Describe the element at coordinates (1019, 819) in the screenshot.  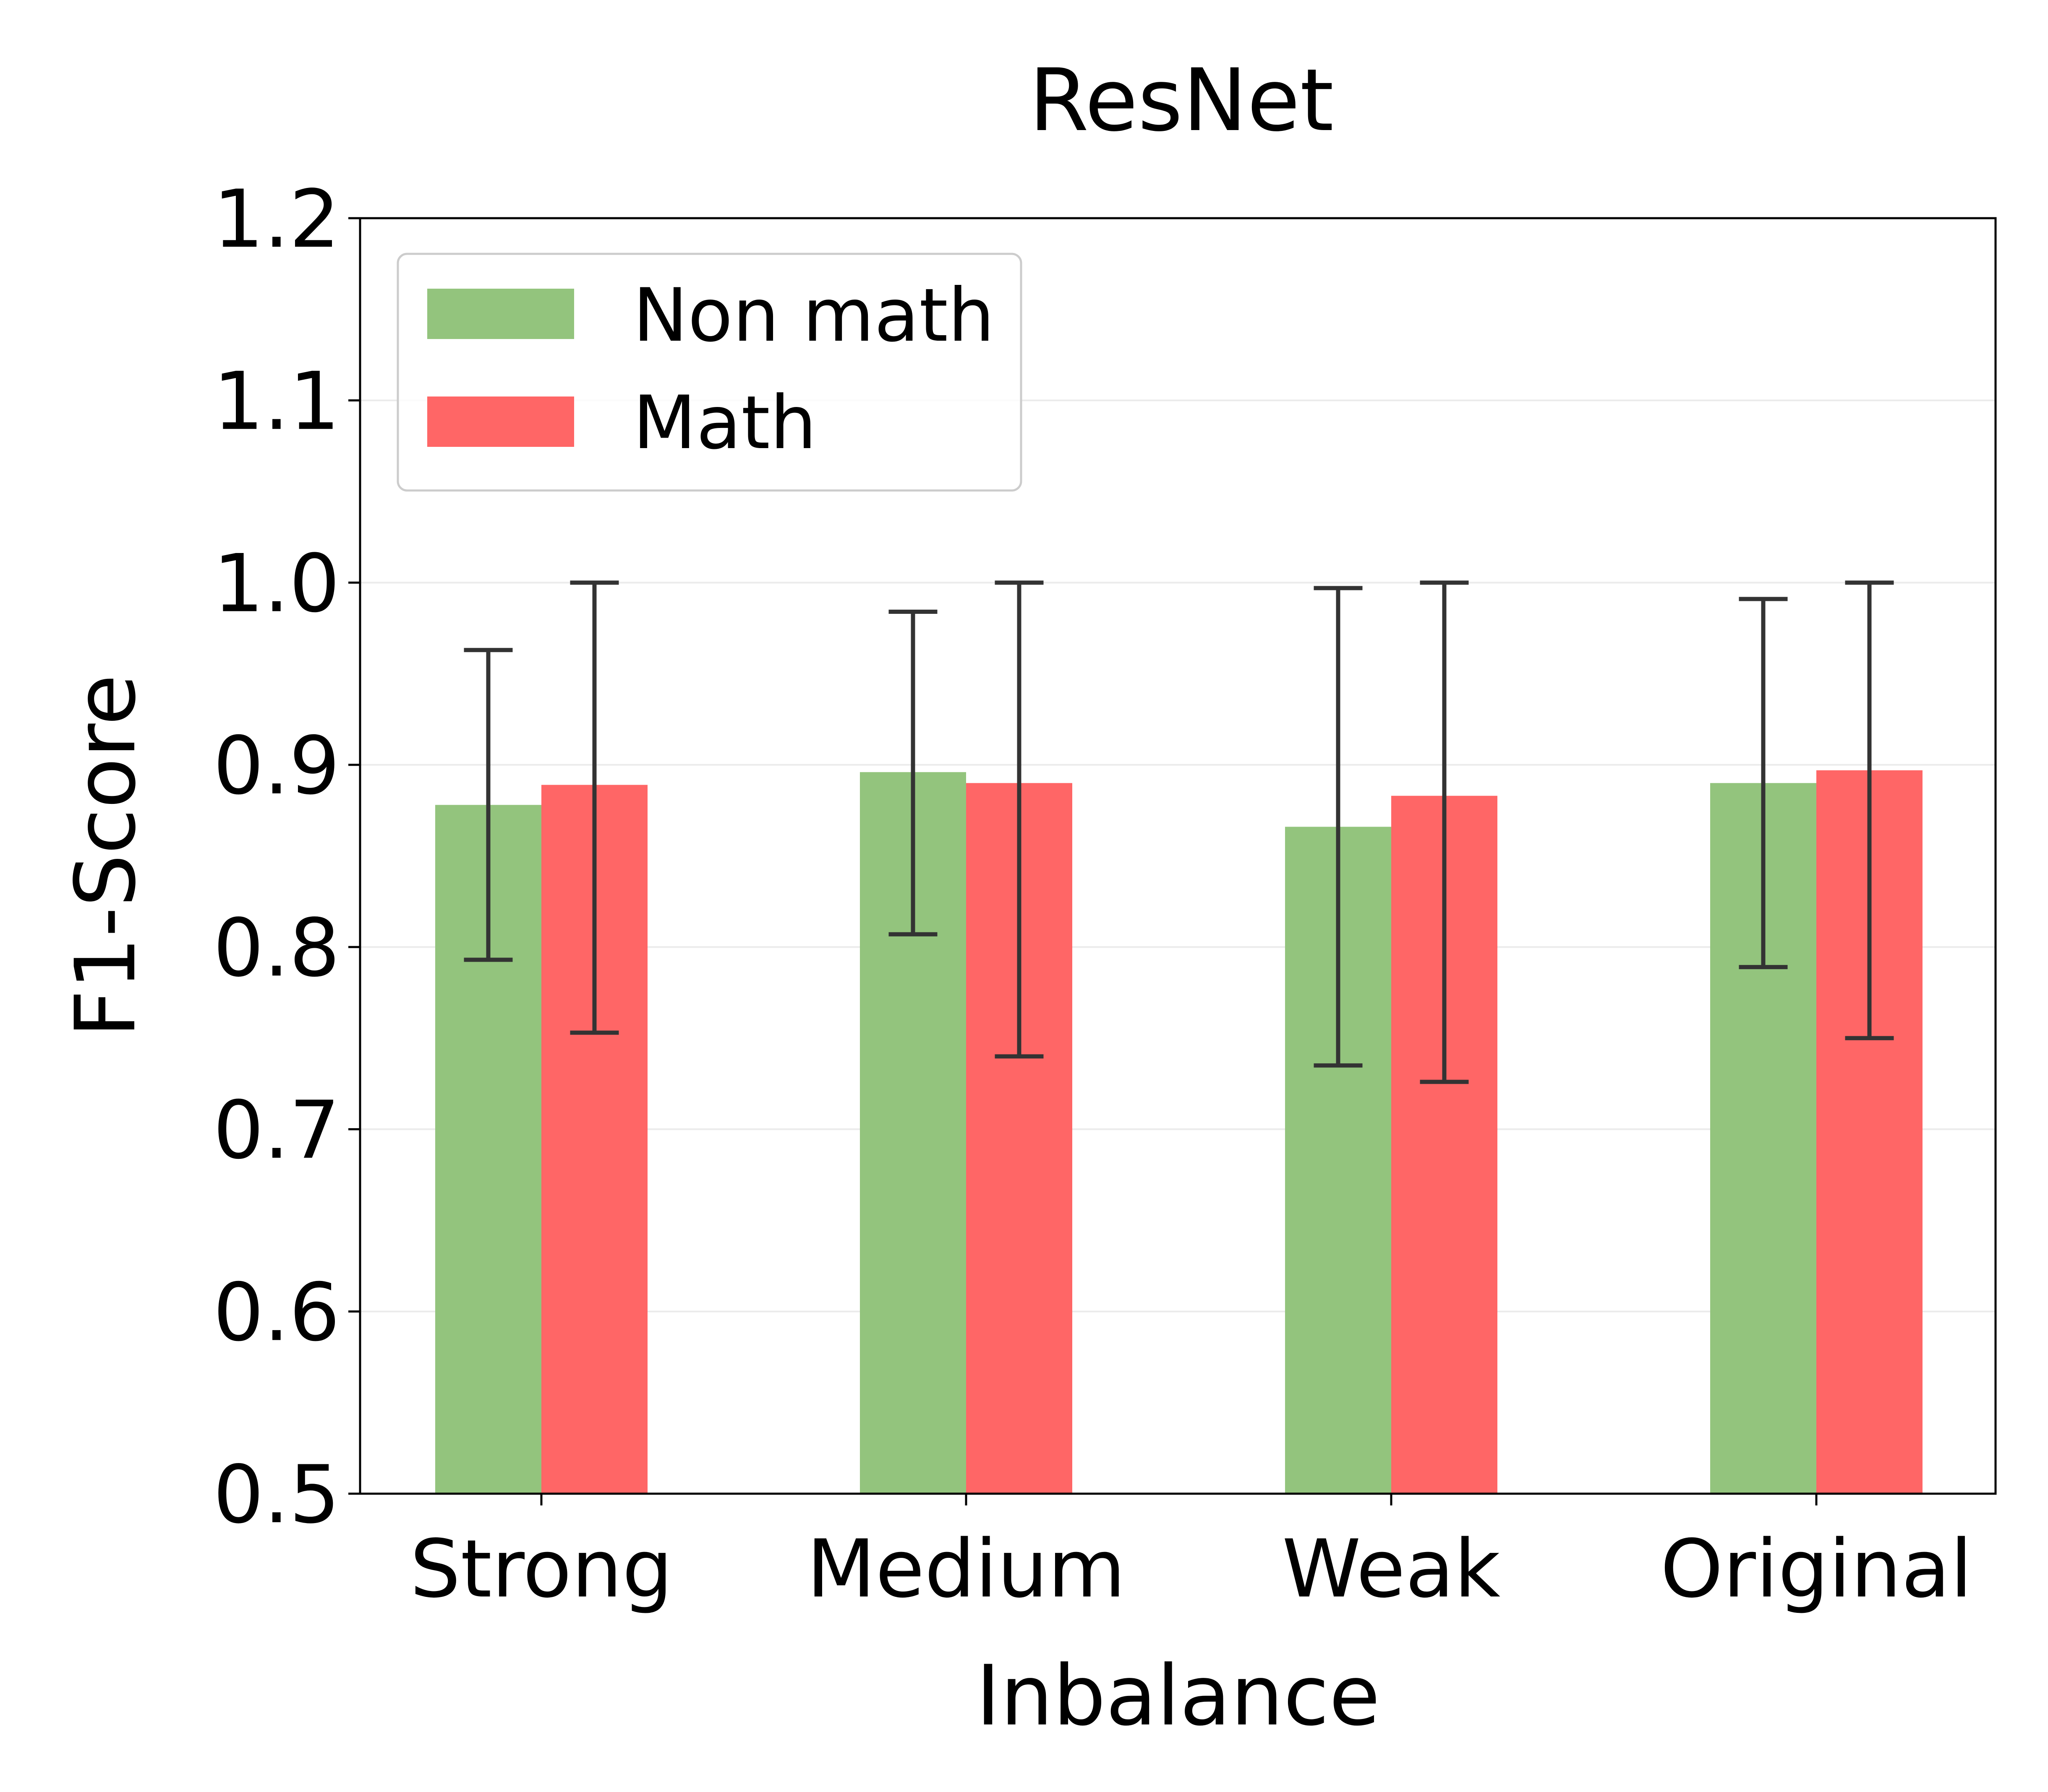
I see `error-bar-math-medium` at that location.